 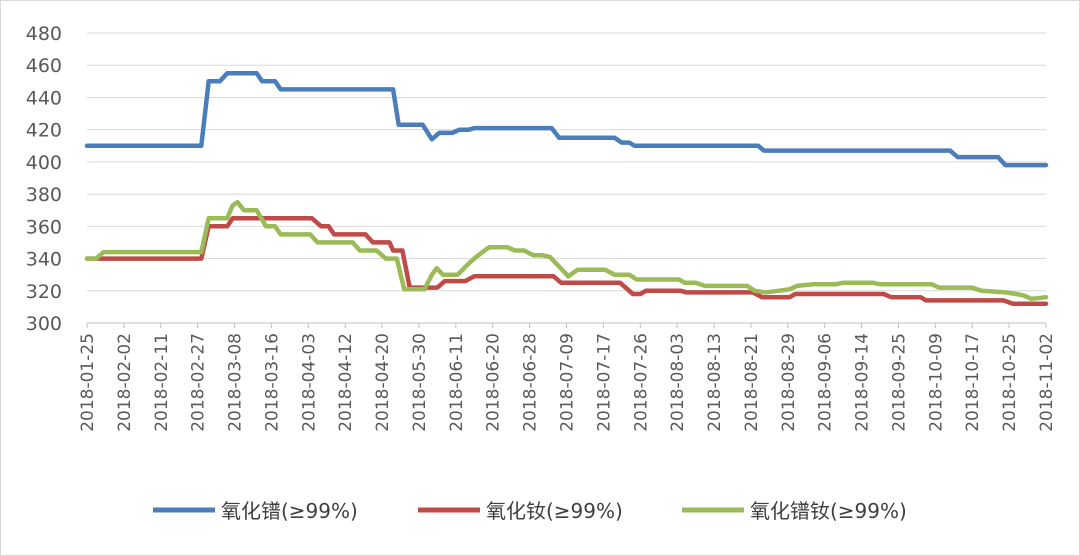 I want to click on x-tick-label: 2018-07-26, so click(x=641, y=382).